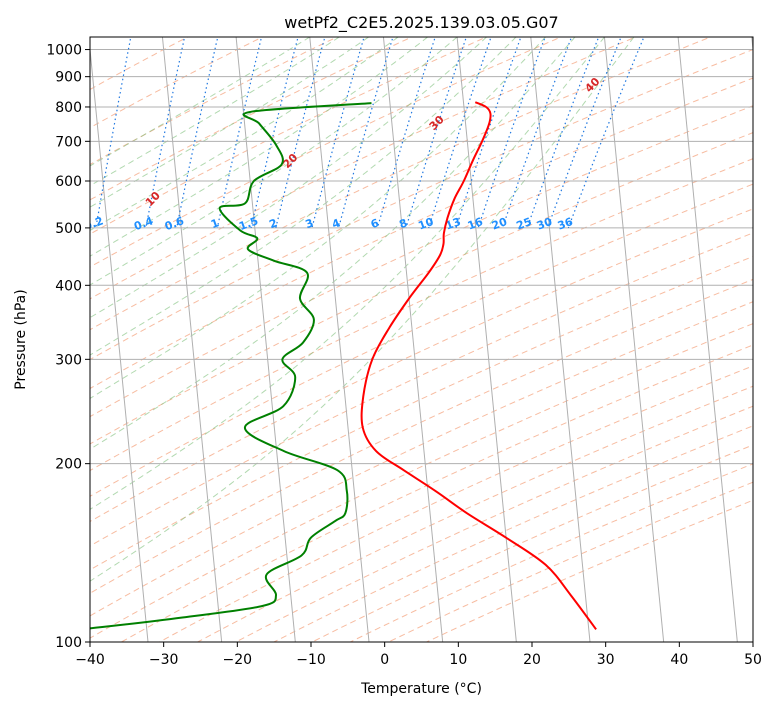  I want to click on x-axis-label: Temperature (°C), so click(421, 689).